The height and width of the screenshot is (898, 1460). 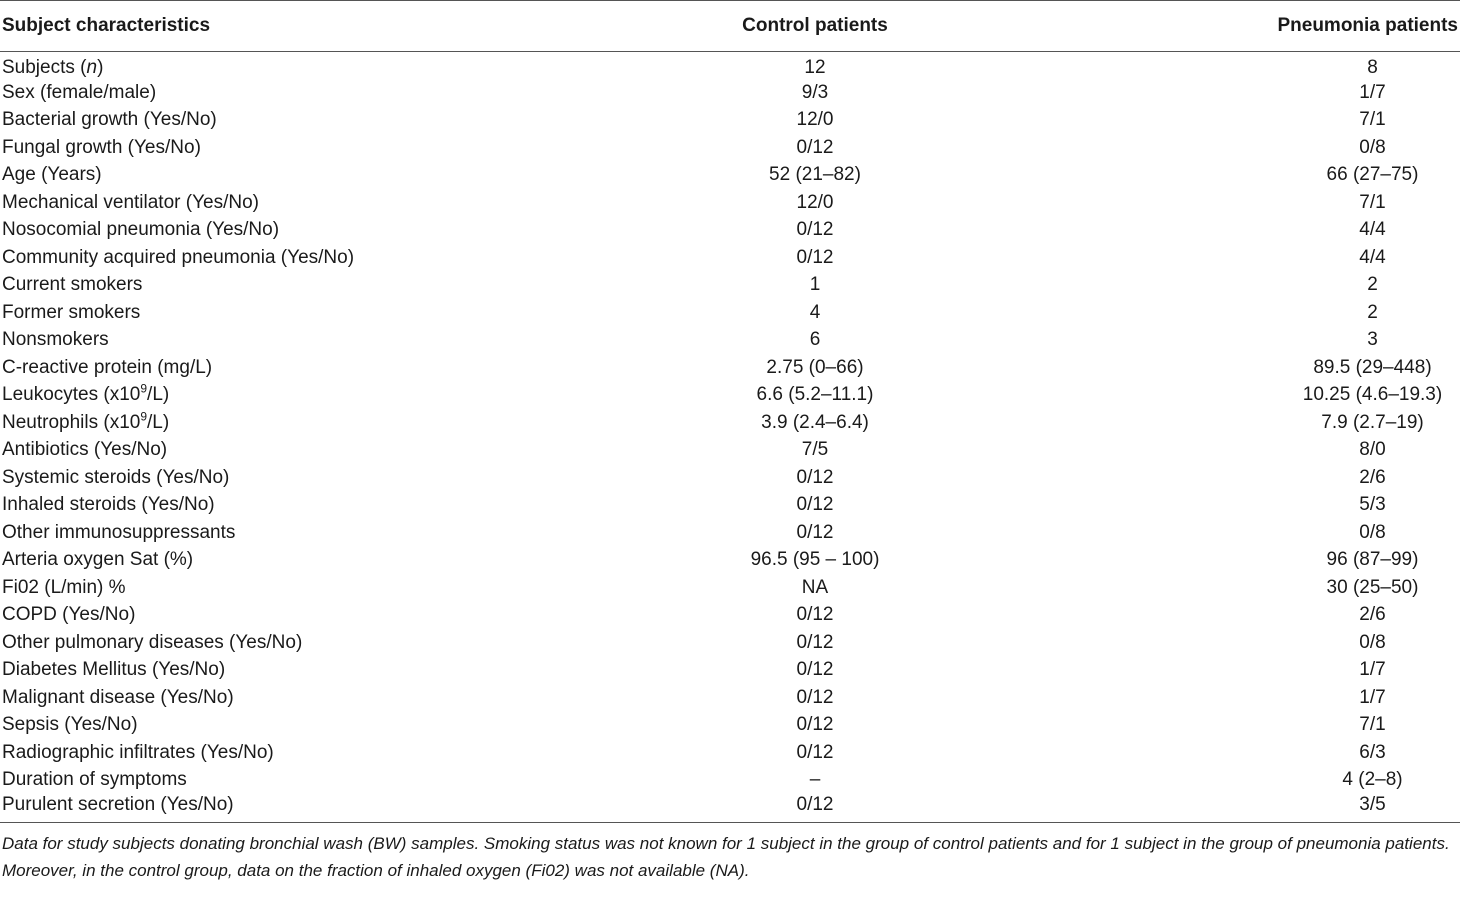 What do you see at coordinates (1372, 780) in the screenshot?
I see `pneumonia-value: 4 (2–8)` at bounding box center [1372, 780].